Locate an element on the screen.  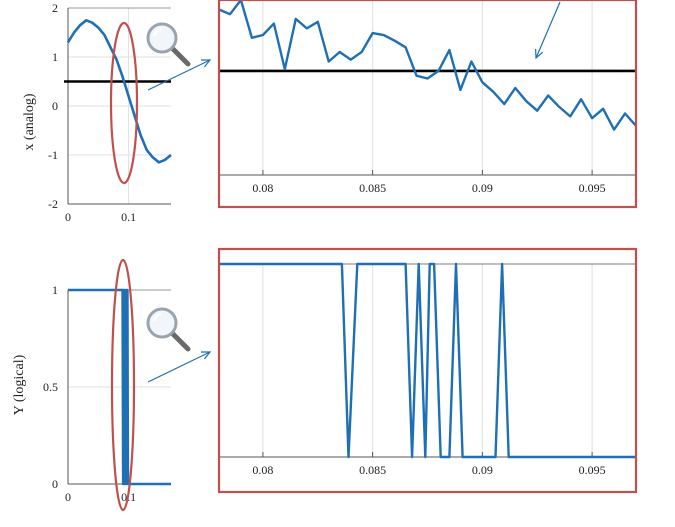
x-tick-label: 0.1 is located at coordinates (128, 217).